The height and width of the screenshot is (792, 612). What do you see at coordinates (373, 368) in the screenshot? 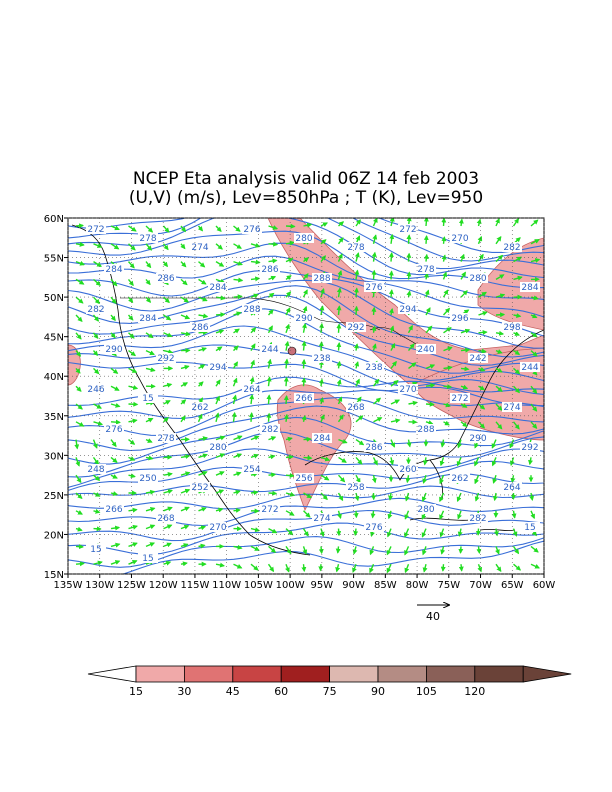
I see `contour-label: 238` at bounding box center [373, 368].